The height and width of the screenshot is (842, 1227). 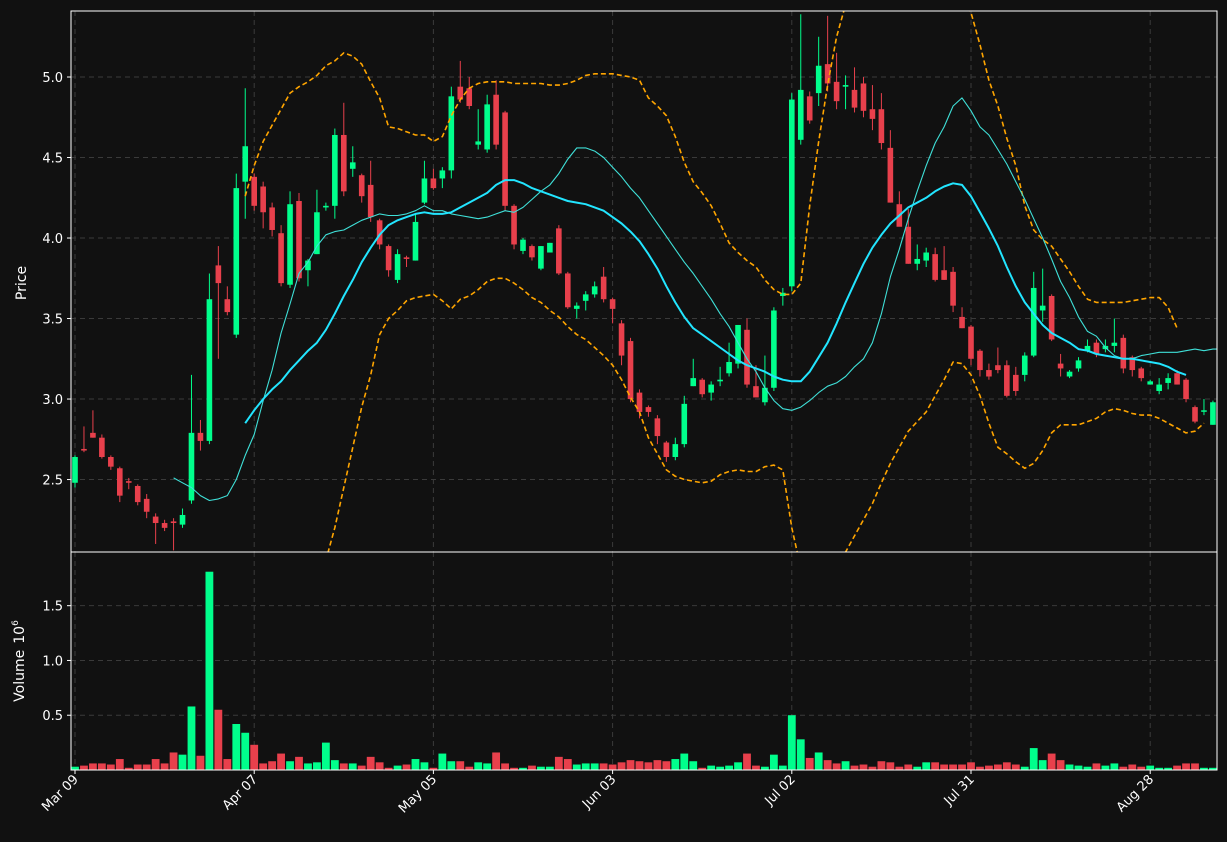 What do you see at coordinates (52, 661) in the screenshot?
I see `volume-tick-label: 1.0` at bounding box center [52, 661].